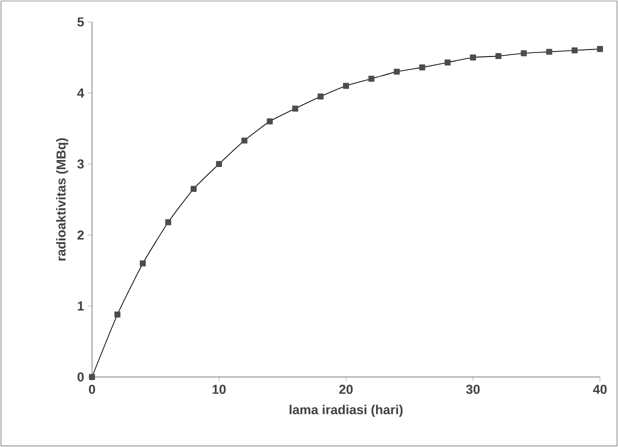  What do you see at coordinates (473, 389) in the screenshot?
I see `x-tick-label: 30` at bounding box center [473, 389].